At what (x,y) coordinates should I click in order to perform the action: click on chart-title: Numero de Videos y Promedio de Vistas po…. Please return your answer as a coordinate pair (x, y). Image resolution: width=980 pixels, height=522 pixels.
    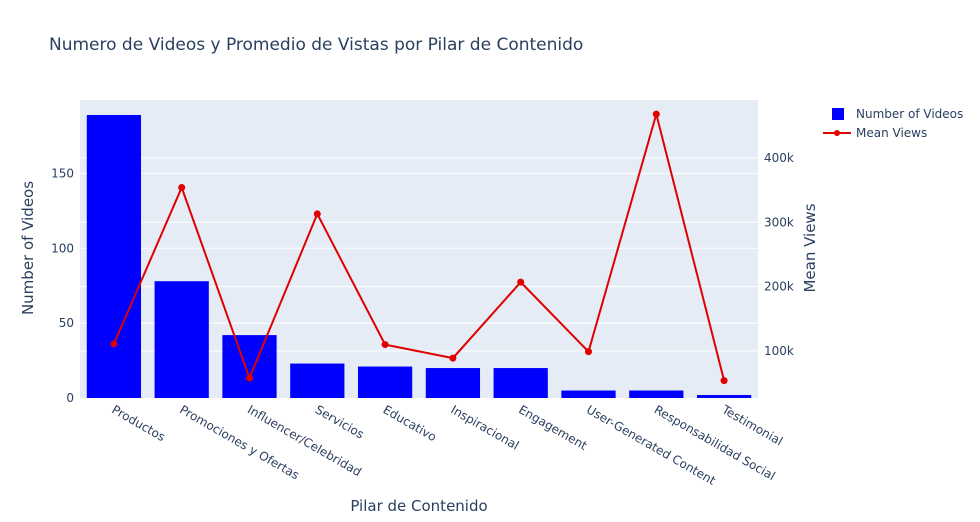
    Looking at the image, I should click on (316, 45).